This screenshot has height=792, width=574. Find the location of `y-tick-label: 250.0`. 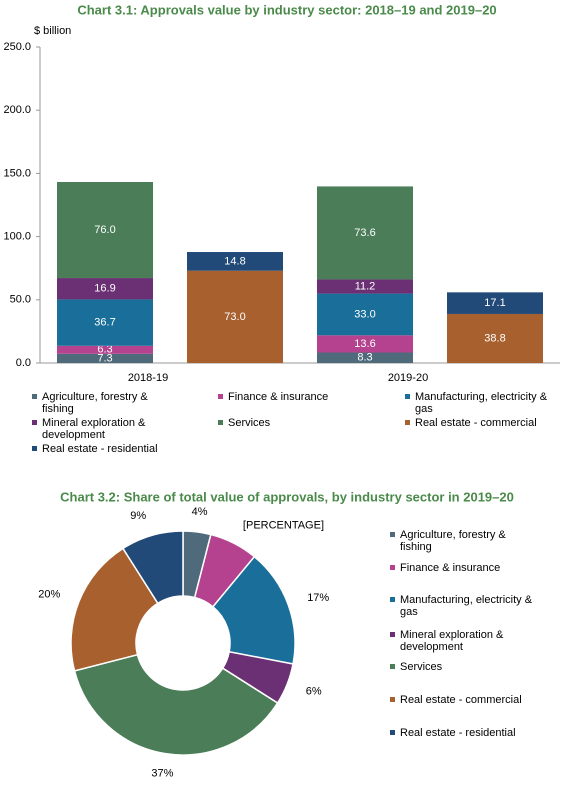

y-tick-label: 250.0 is located at coordinates (17, 47).